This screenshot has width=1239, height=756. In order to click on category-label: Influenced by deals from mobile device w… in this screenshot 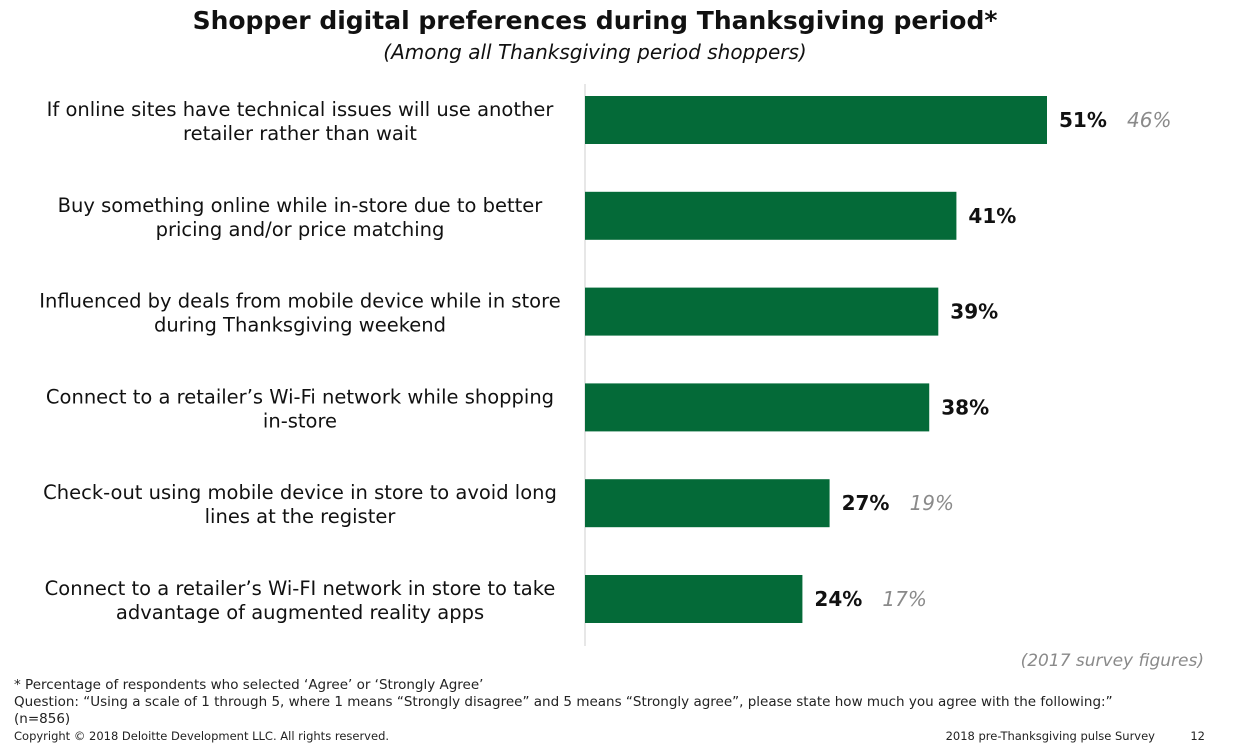, I will do `click(299, 313)`.